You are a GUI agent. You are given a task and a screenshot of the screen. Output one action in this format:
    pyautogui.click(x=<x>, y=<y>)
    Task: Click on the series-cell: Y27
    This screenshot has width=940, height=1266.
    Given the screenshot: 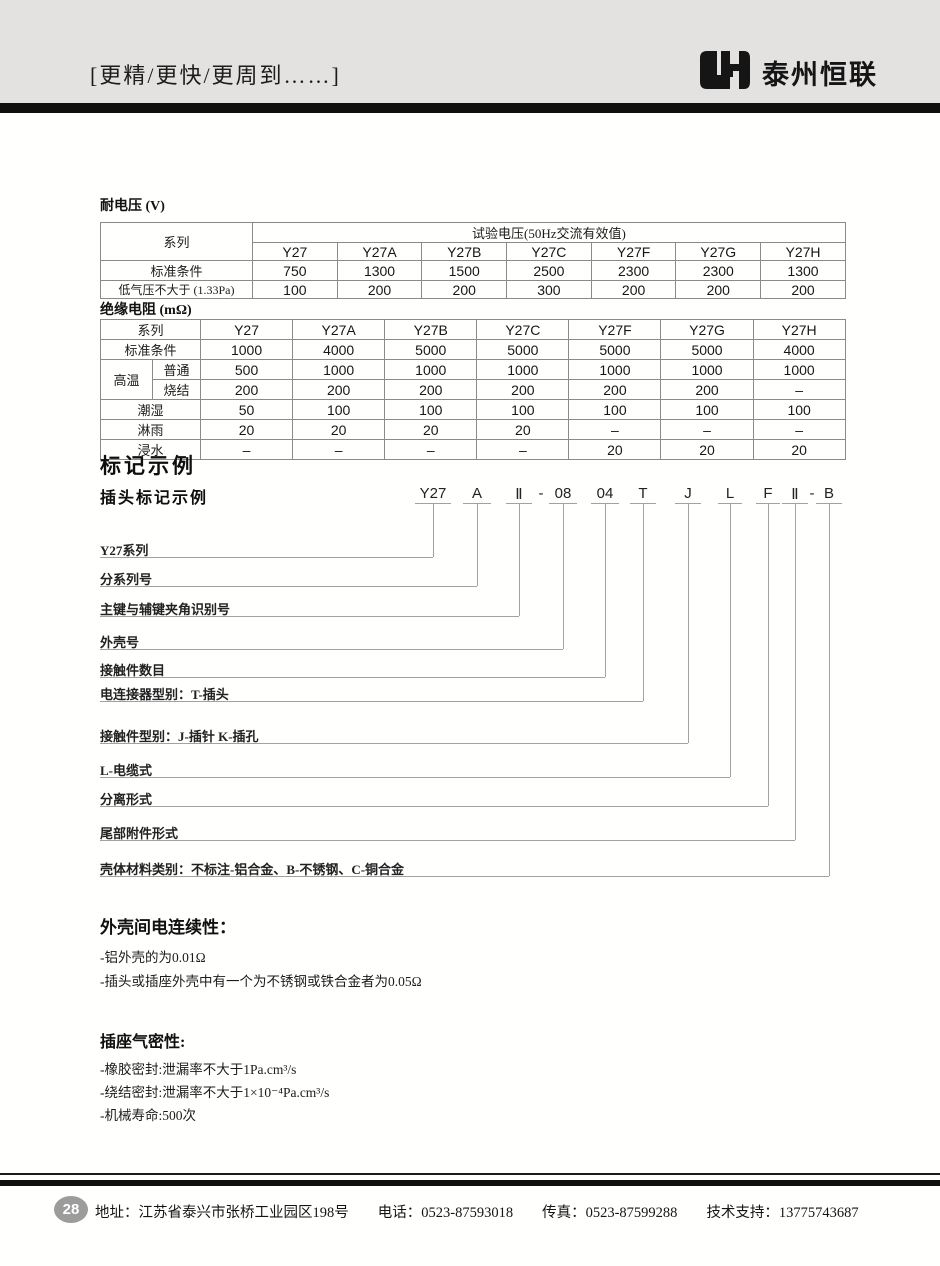 What is the action you would take?
    pyautogui.click(x=247, y=329)
    